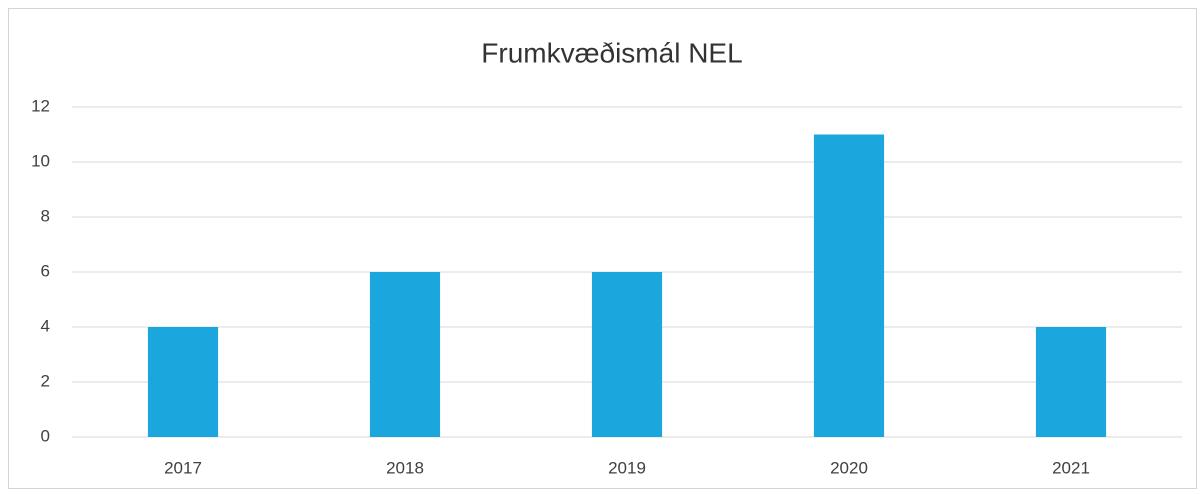 This screenshot has height=494, width=1203. What do you see at coordinates (45, 325) in the screenshot?
I see `y-tick-label: 4` at bounding box center [45, 325].